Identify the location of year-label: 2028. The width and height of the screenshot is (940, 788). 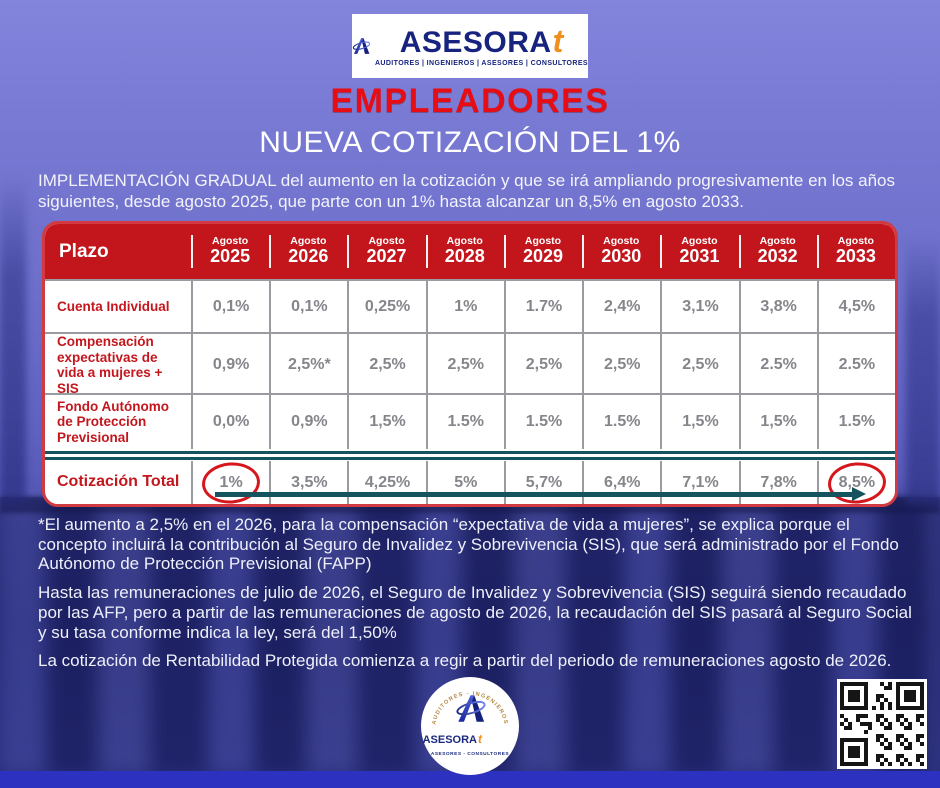
(464, 256).